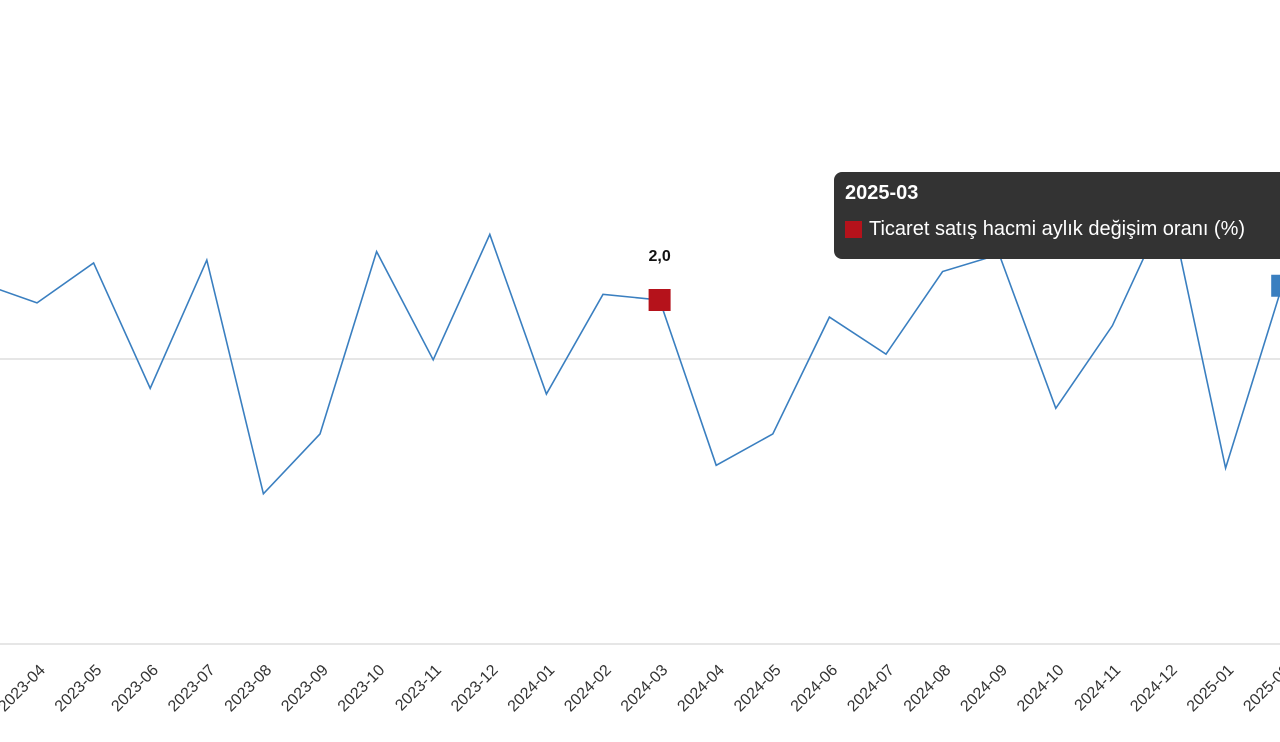 The width and height of the screenshot is (1280, 742). What do you see at coordinates (1211, 689) in the screenshot?
I see `x-tick-label: 2025-01` at bounding box center [1211, 689].